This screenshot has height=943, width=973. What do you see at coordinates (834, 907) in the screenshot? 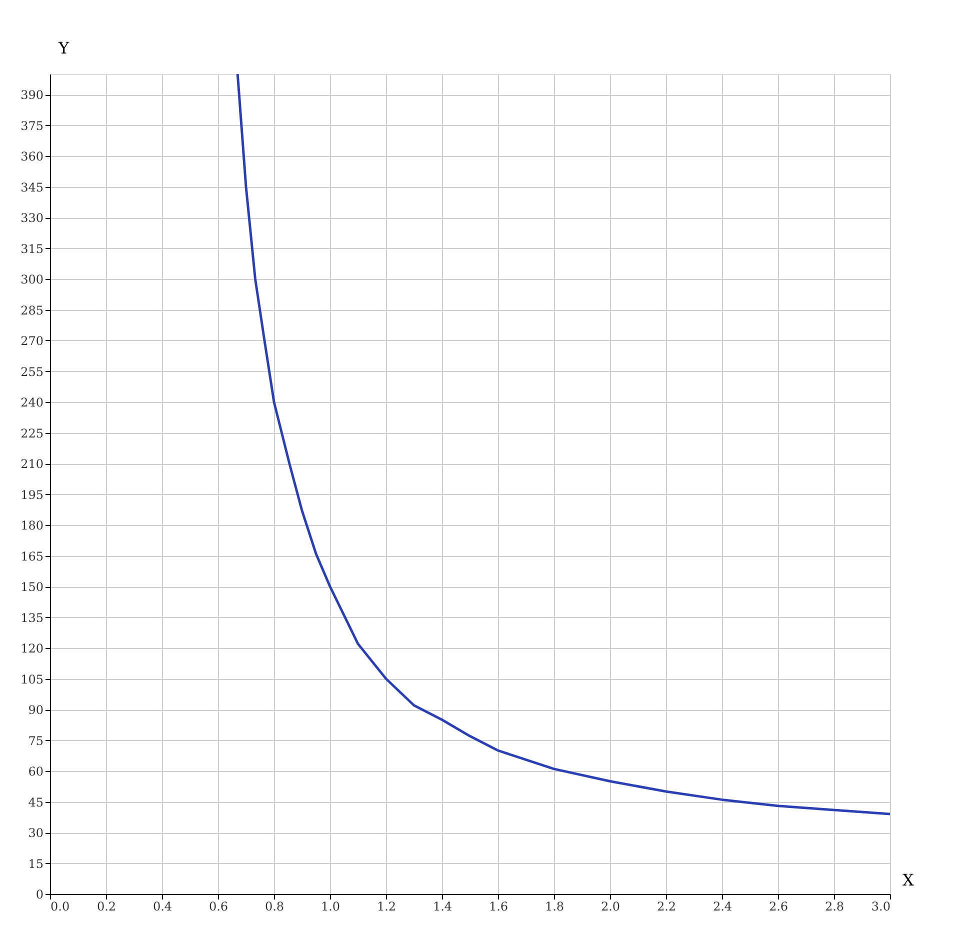
I see `x-tick-label: 2.8` at bounding box center [834, 907].